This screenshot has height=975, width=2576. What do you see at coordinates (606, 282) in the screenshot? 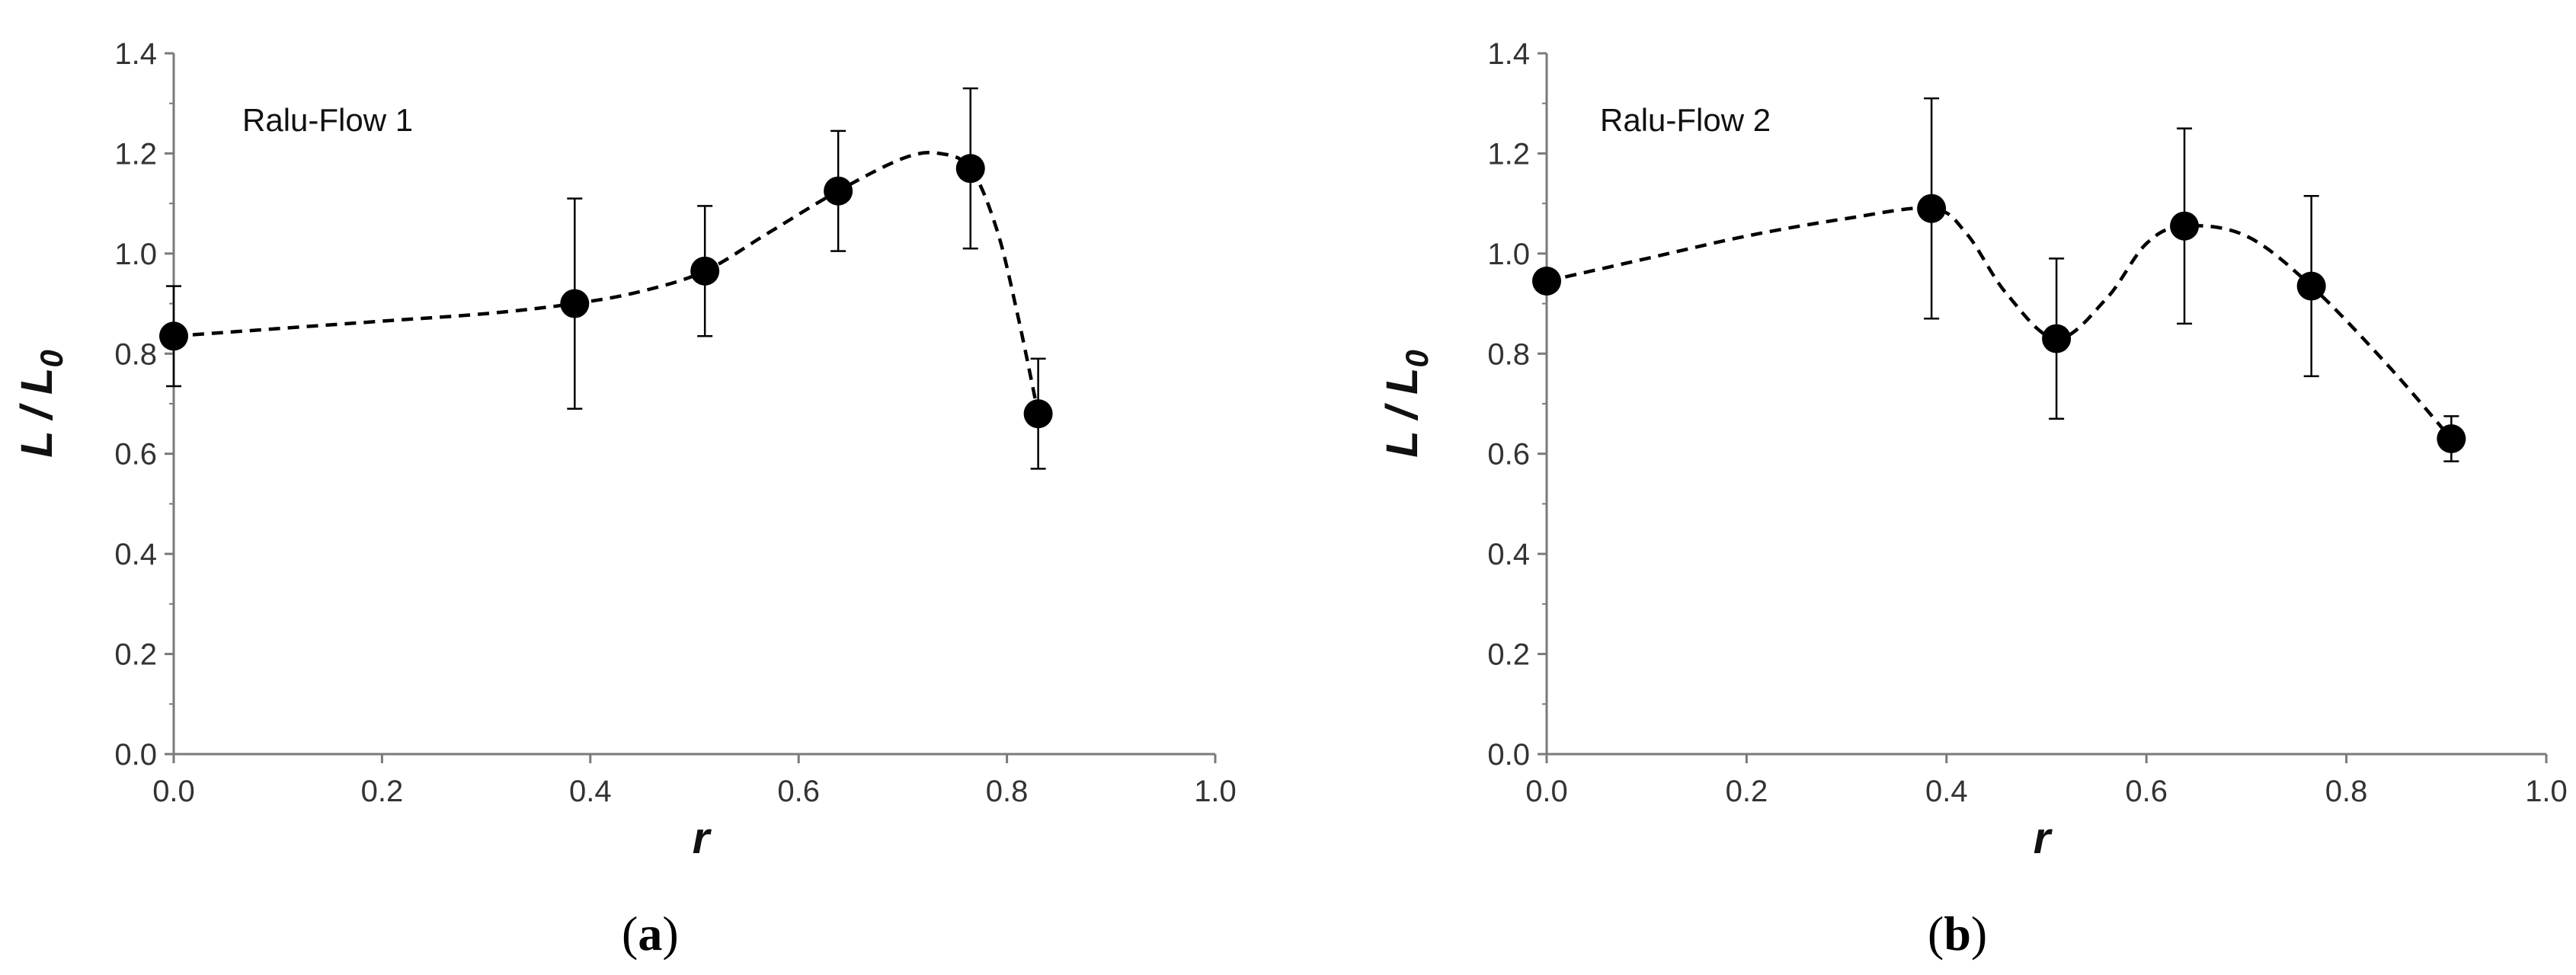
I see `dashed-trend-line` at bounding box center [606, 282].